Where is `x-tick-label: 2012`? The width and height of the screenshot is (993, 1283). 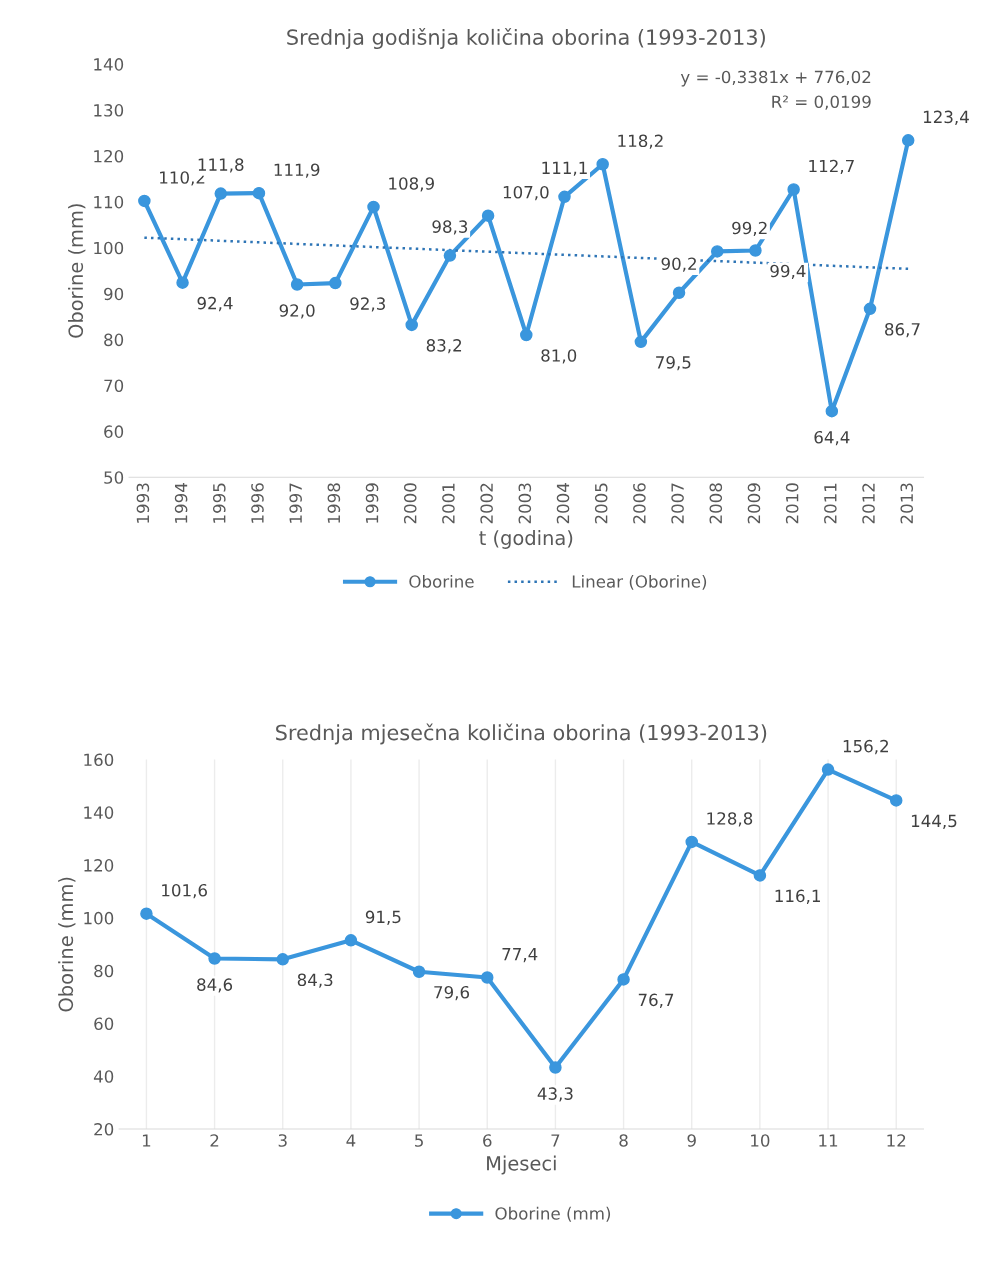
x-tick-label: 2012 is located at coordinates (868, 503).